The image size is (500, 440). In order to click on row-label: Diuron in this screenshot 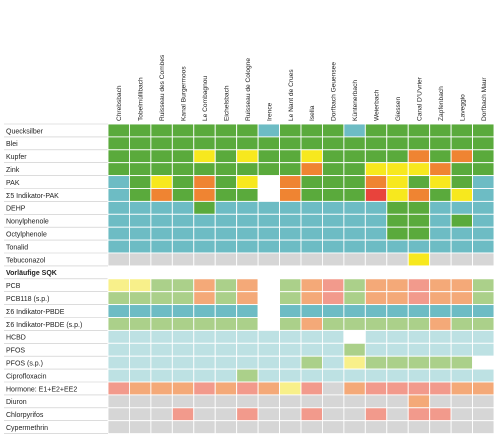, I will do `click(16, 402)`.